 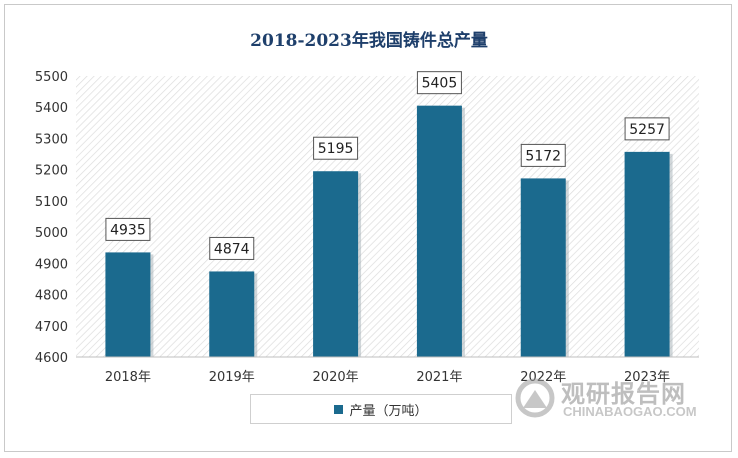 I want to click on data-label: 5172, so click(x=543, y=156).